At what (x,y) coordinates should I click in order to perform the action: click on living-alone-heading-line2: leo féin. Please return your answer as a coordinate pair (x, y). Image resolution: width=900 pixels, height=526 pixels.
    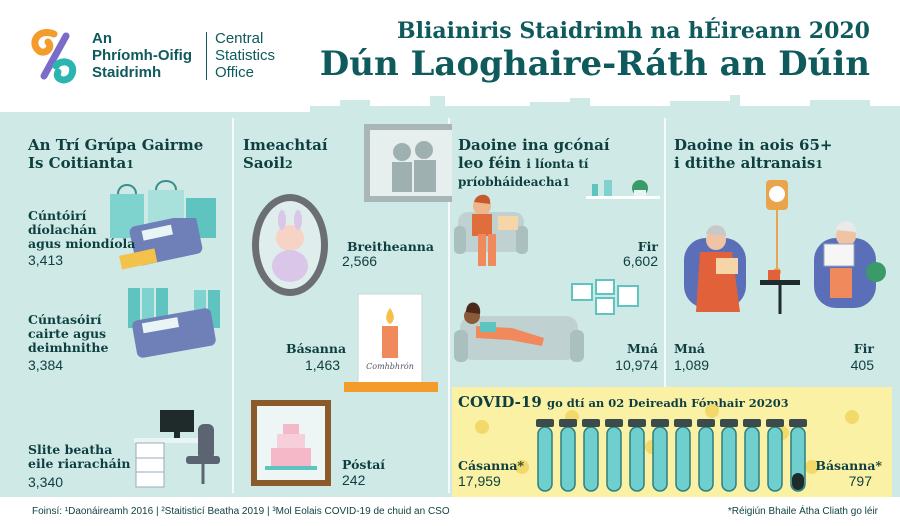
    Looking at the image, I should click on (490, 163).